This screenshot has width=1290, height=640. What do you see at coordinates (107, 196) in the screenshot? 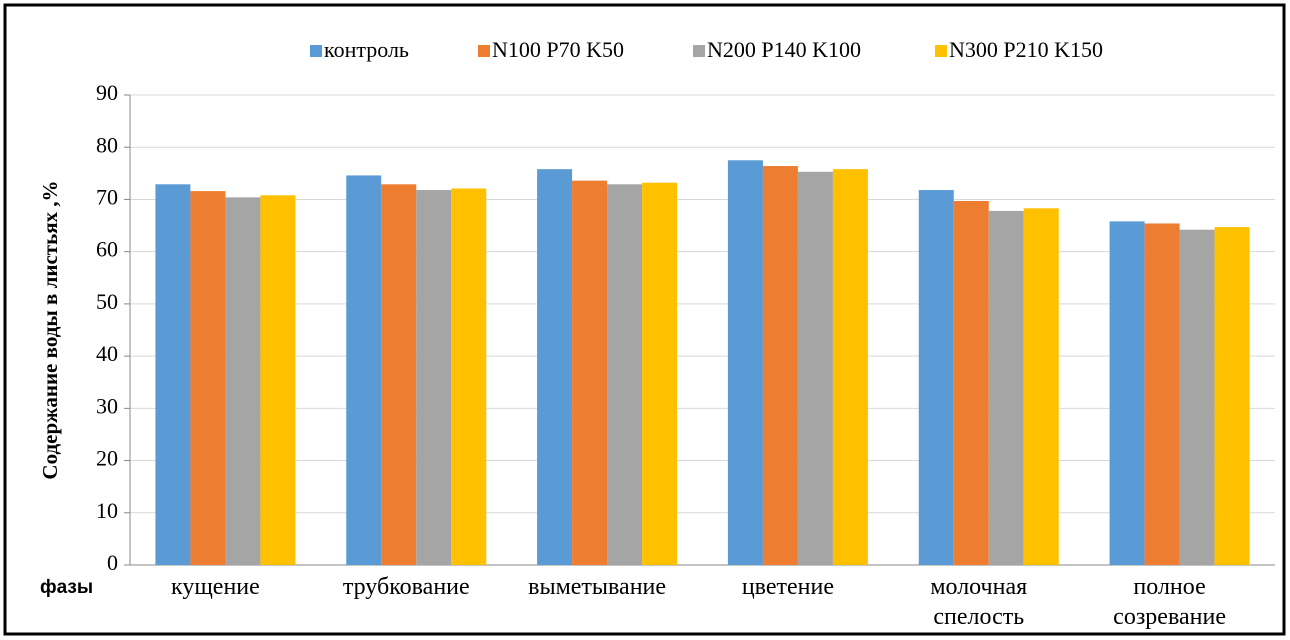
I see `y-tick-label: 70` at bounding box center [107, 196].